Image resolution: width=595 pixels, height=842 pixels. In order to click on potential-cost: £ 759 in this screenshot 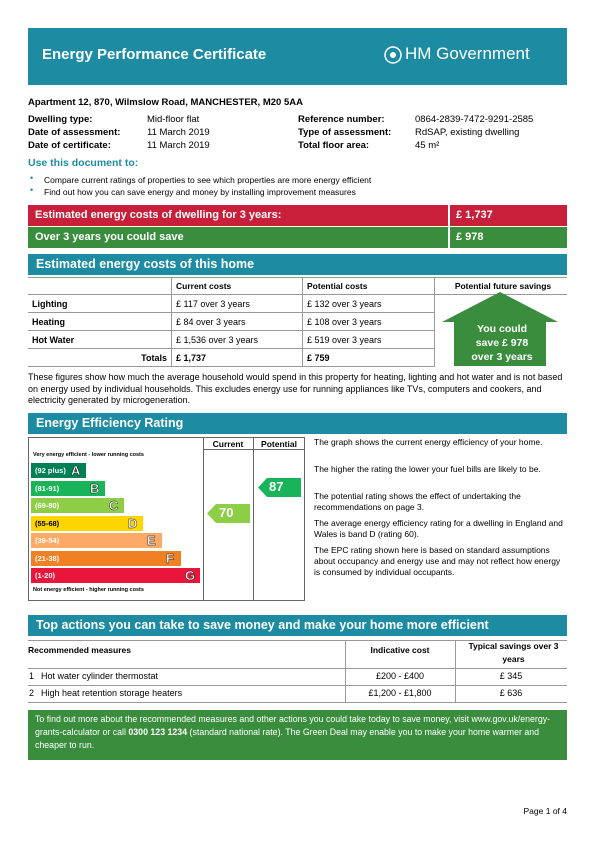, I will do `click(369, 358)`.